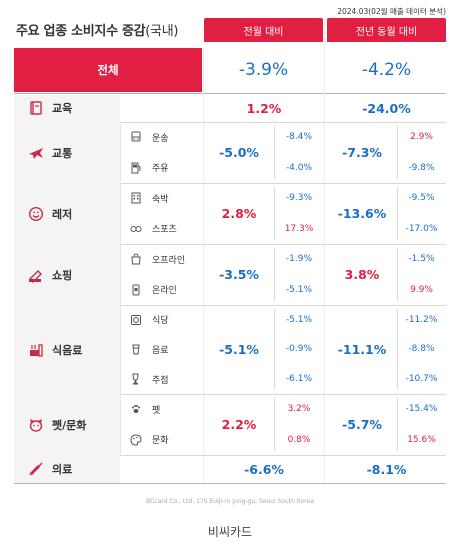  What do you see at coordinates (136, 320) in the screenshot?
I see `dish-icon` at bounding box center [136, 320].